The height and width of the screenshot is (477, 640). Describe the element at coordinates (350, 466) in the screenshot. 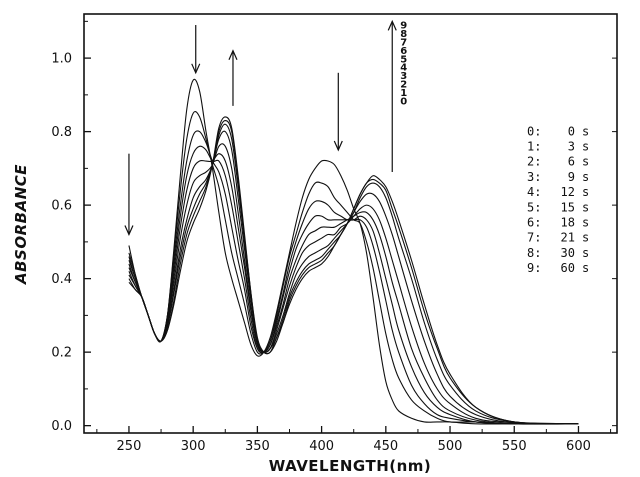

I see `x-axis-title: WAVELENGTH(nm)` at that location.